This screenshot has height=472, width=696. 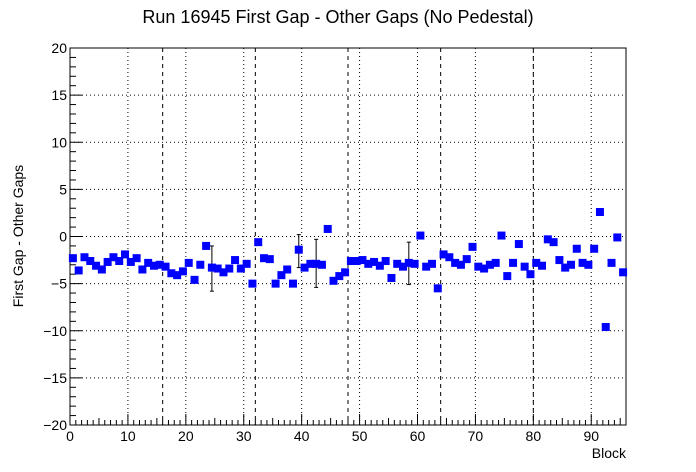 I want to click on y-tick-label: 15, so click(x=59, y=95).